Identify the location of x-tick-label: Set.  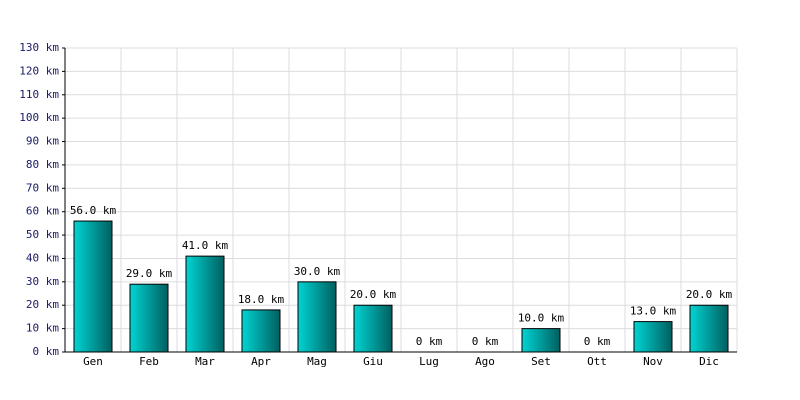
(541, 361).